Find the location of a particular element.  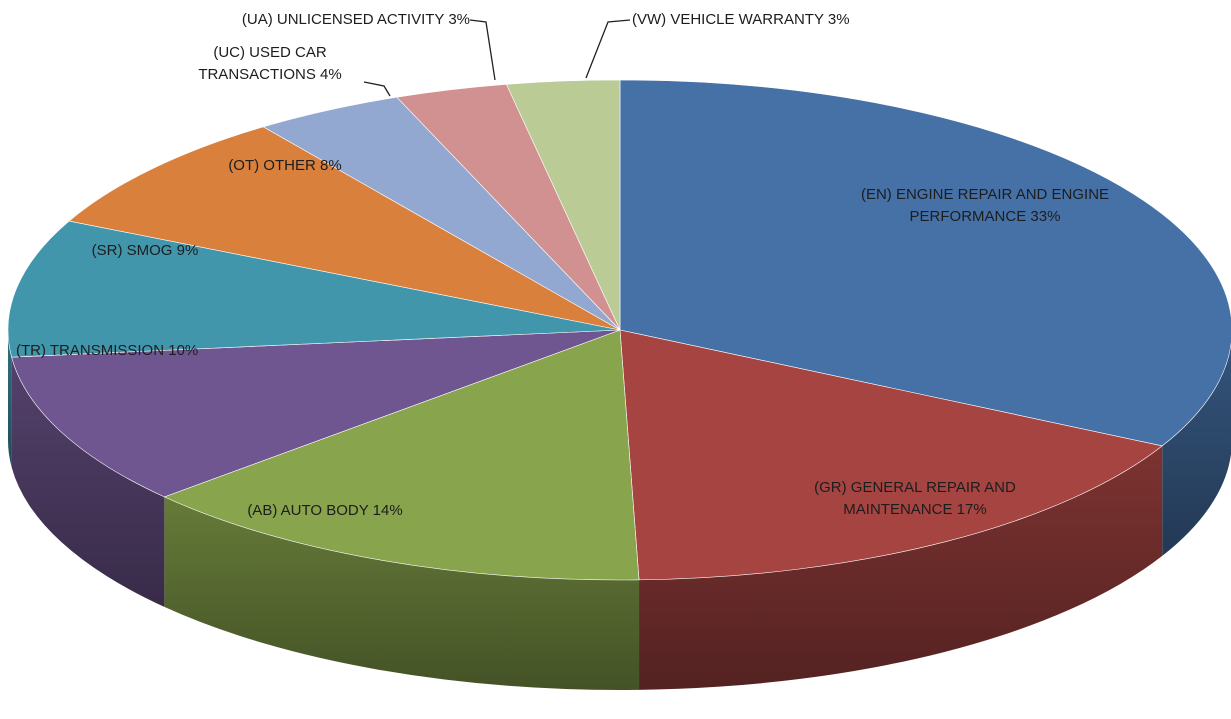

value-label: 10% is located at coordinates (183, 350).